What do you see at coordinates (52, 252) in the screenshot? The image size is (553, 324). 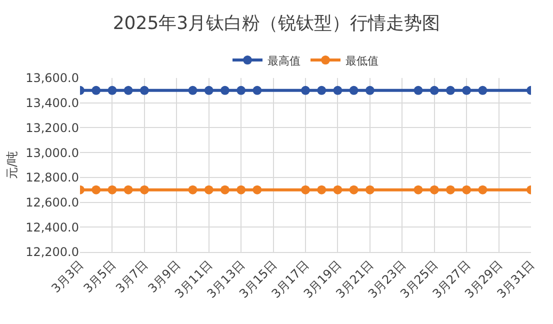 I see `y-tick-label: 12,200.0` at bounding box center [52, 252].